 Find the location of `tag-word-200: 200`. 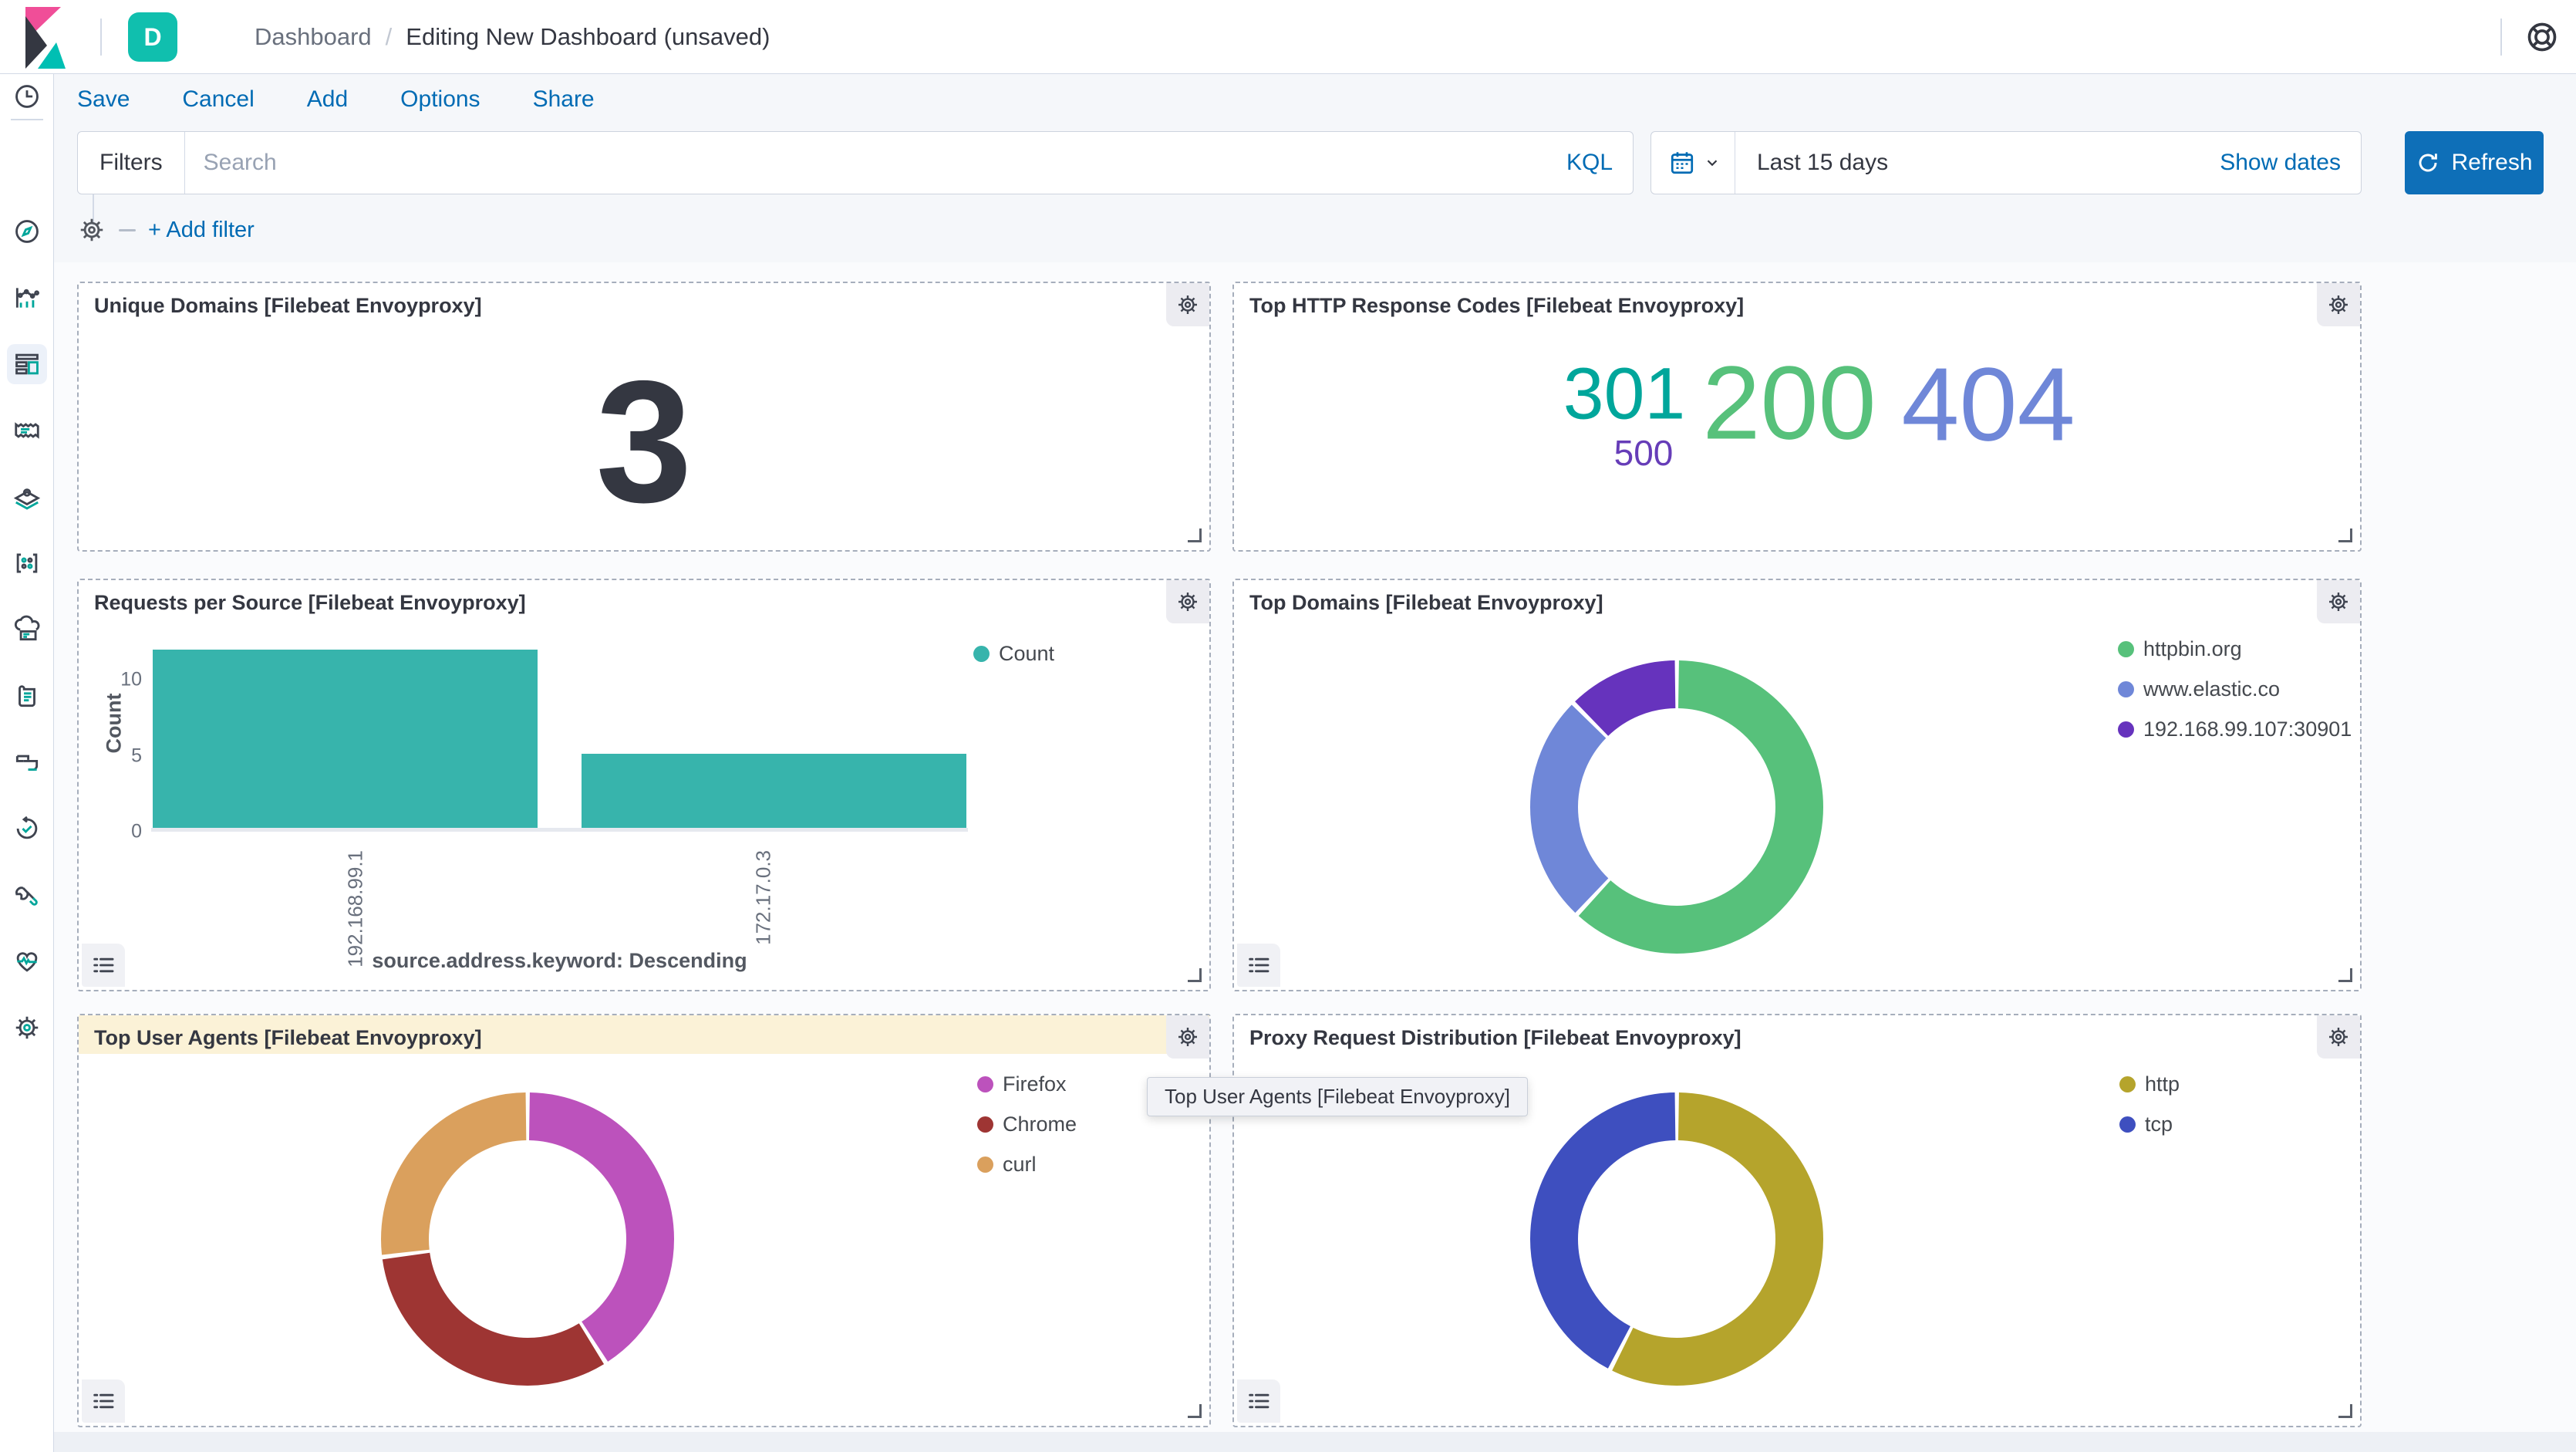

tag-word-200: 200 is located at coordinates (1789, 402).